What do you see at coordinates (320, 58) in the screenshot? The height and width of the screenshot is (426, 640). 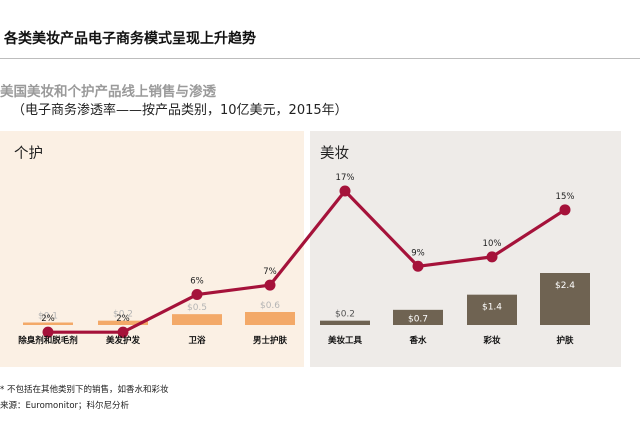 I see `title-divider` at bounding box center [320, 58].